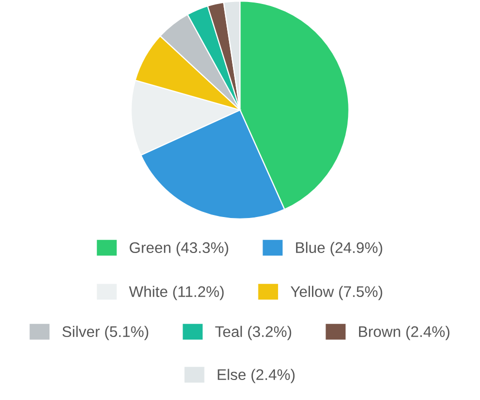  I want to click on legend-label: Green (43.3%), so click(179, 249).